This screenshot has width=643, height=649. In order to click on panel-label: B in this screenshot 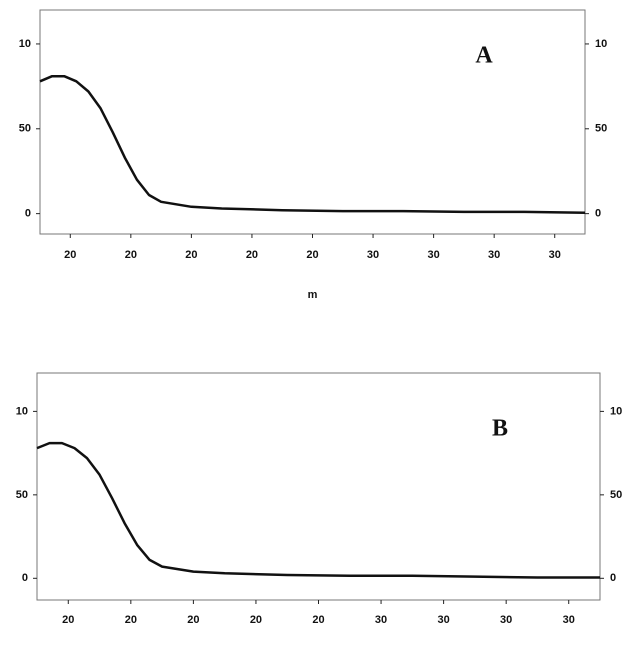, I will do `click(500, 429)`.